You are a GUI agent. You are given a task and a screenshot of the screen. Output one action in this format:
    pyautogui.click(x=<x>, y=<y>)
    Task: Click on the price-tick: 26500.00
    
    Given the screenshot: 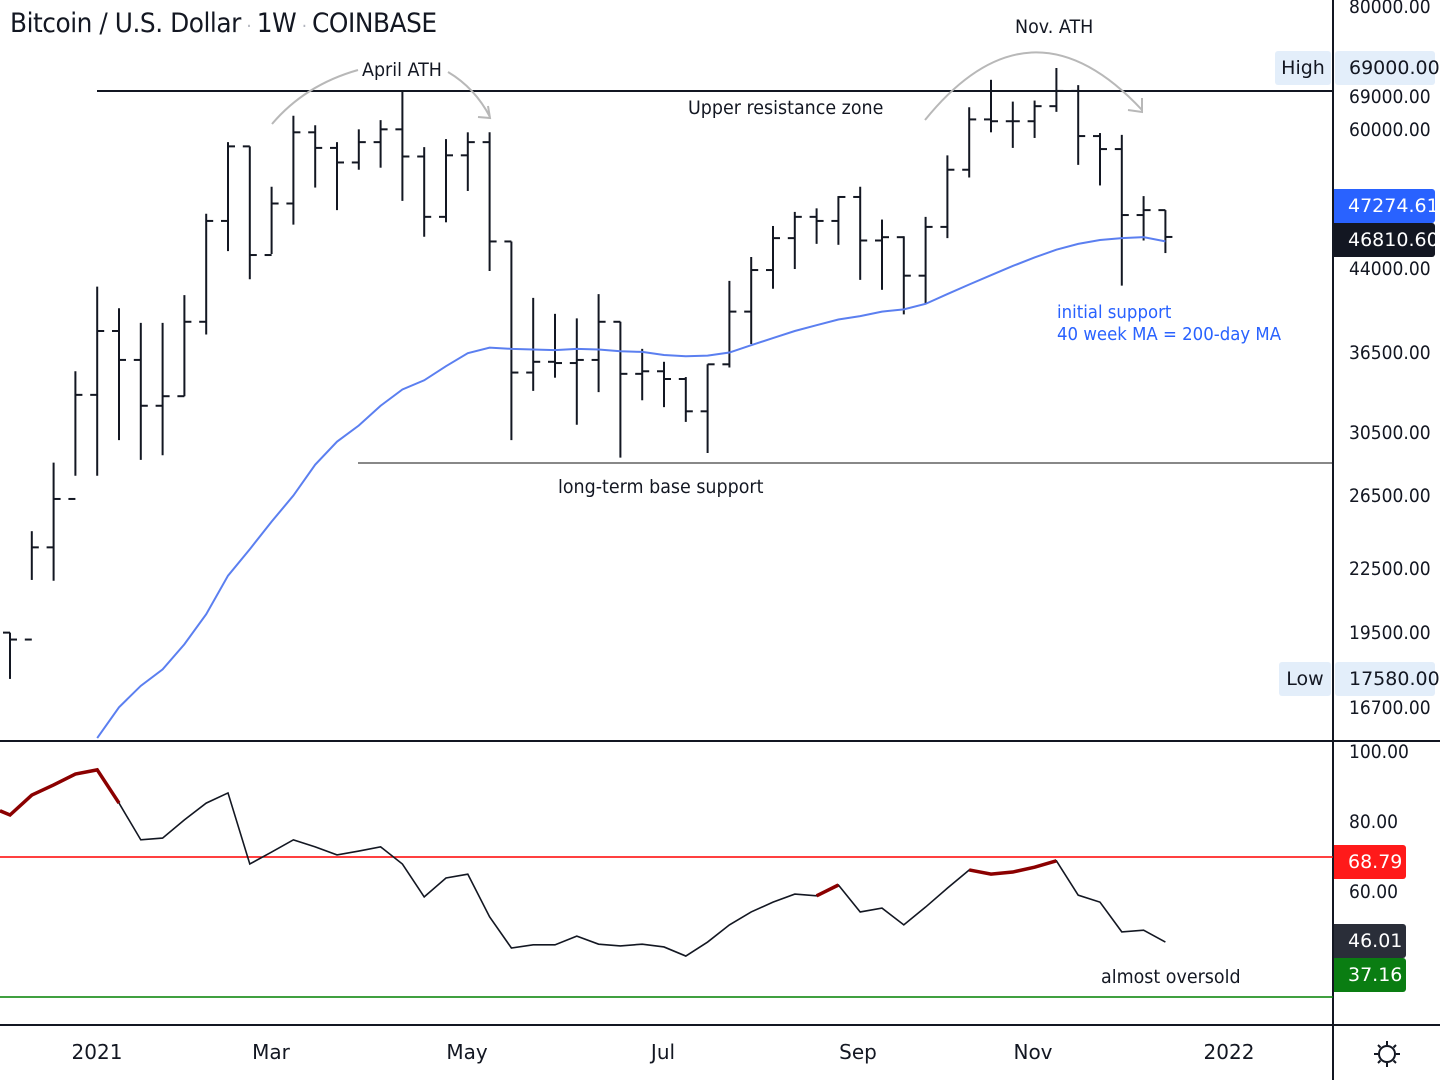 What is the action you would take?
    pyautogui.click(x=1390, y=495)
    